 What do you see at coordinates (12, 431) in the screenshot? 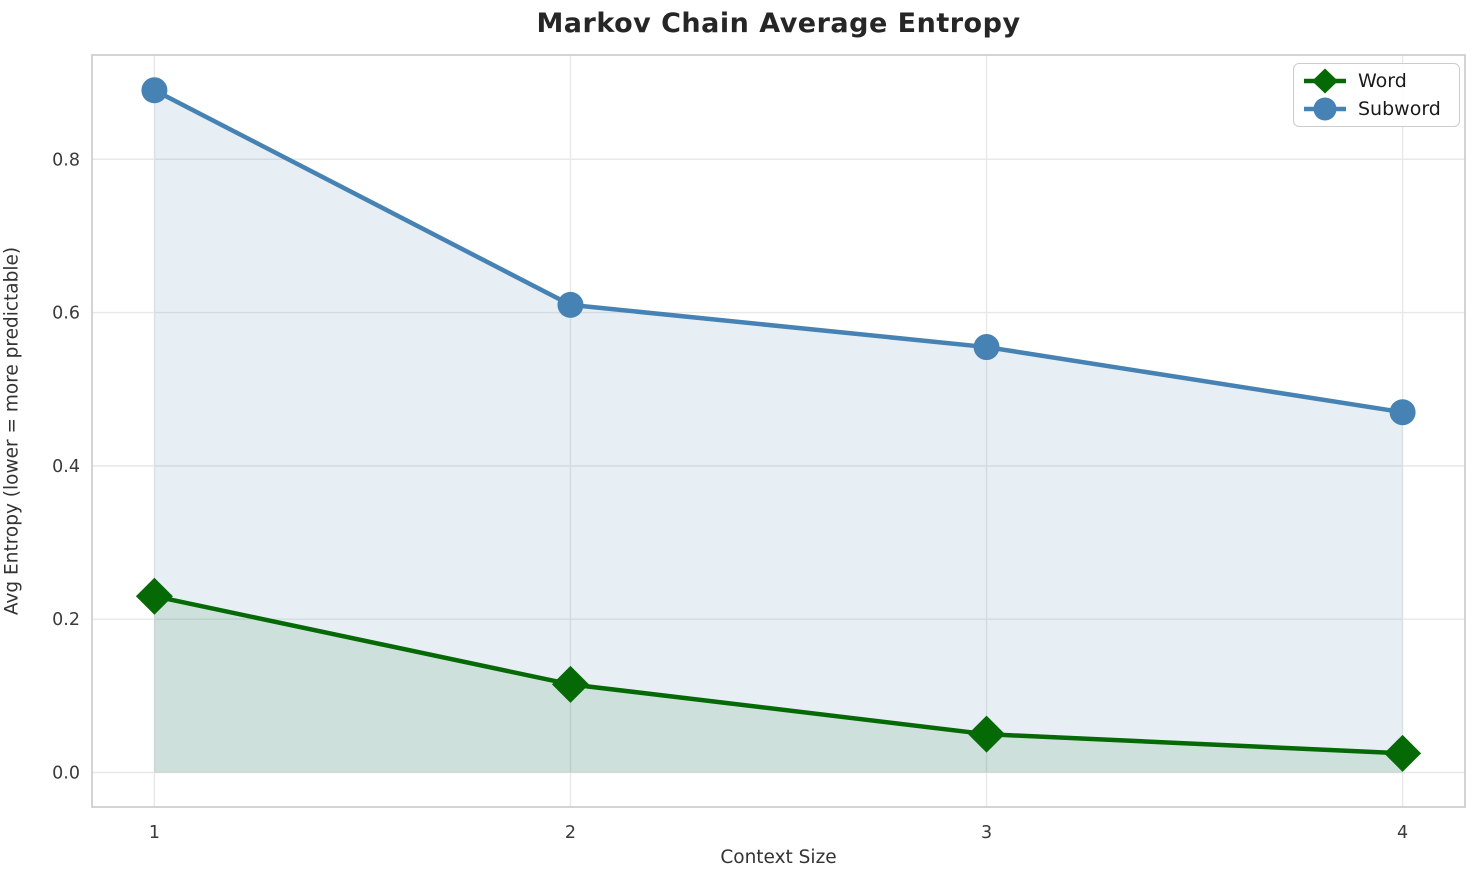
I see `y-axis-label: Avg Entropy (lower = more predictable)` at bounding box center [12, 431].